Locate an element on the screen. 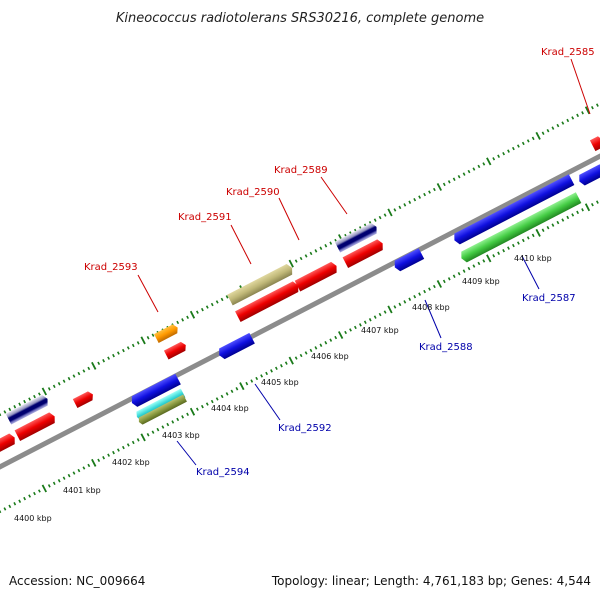 Image resolution: width=600 pixels, height=600 pixels. feature-krad-2593-cds is located at coordinates (174, 350).